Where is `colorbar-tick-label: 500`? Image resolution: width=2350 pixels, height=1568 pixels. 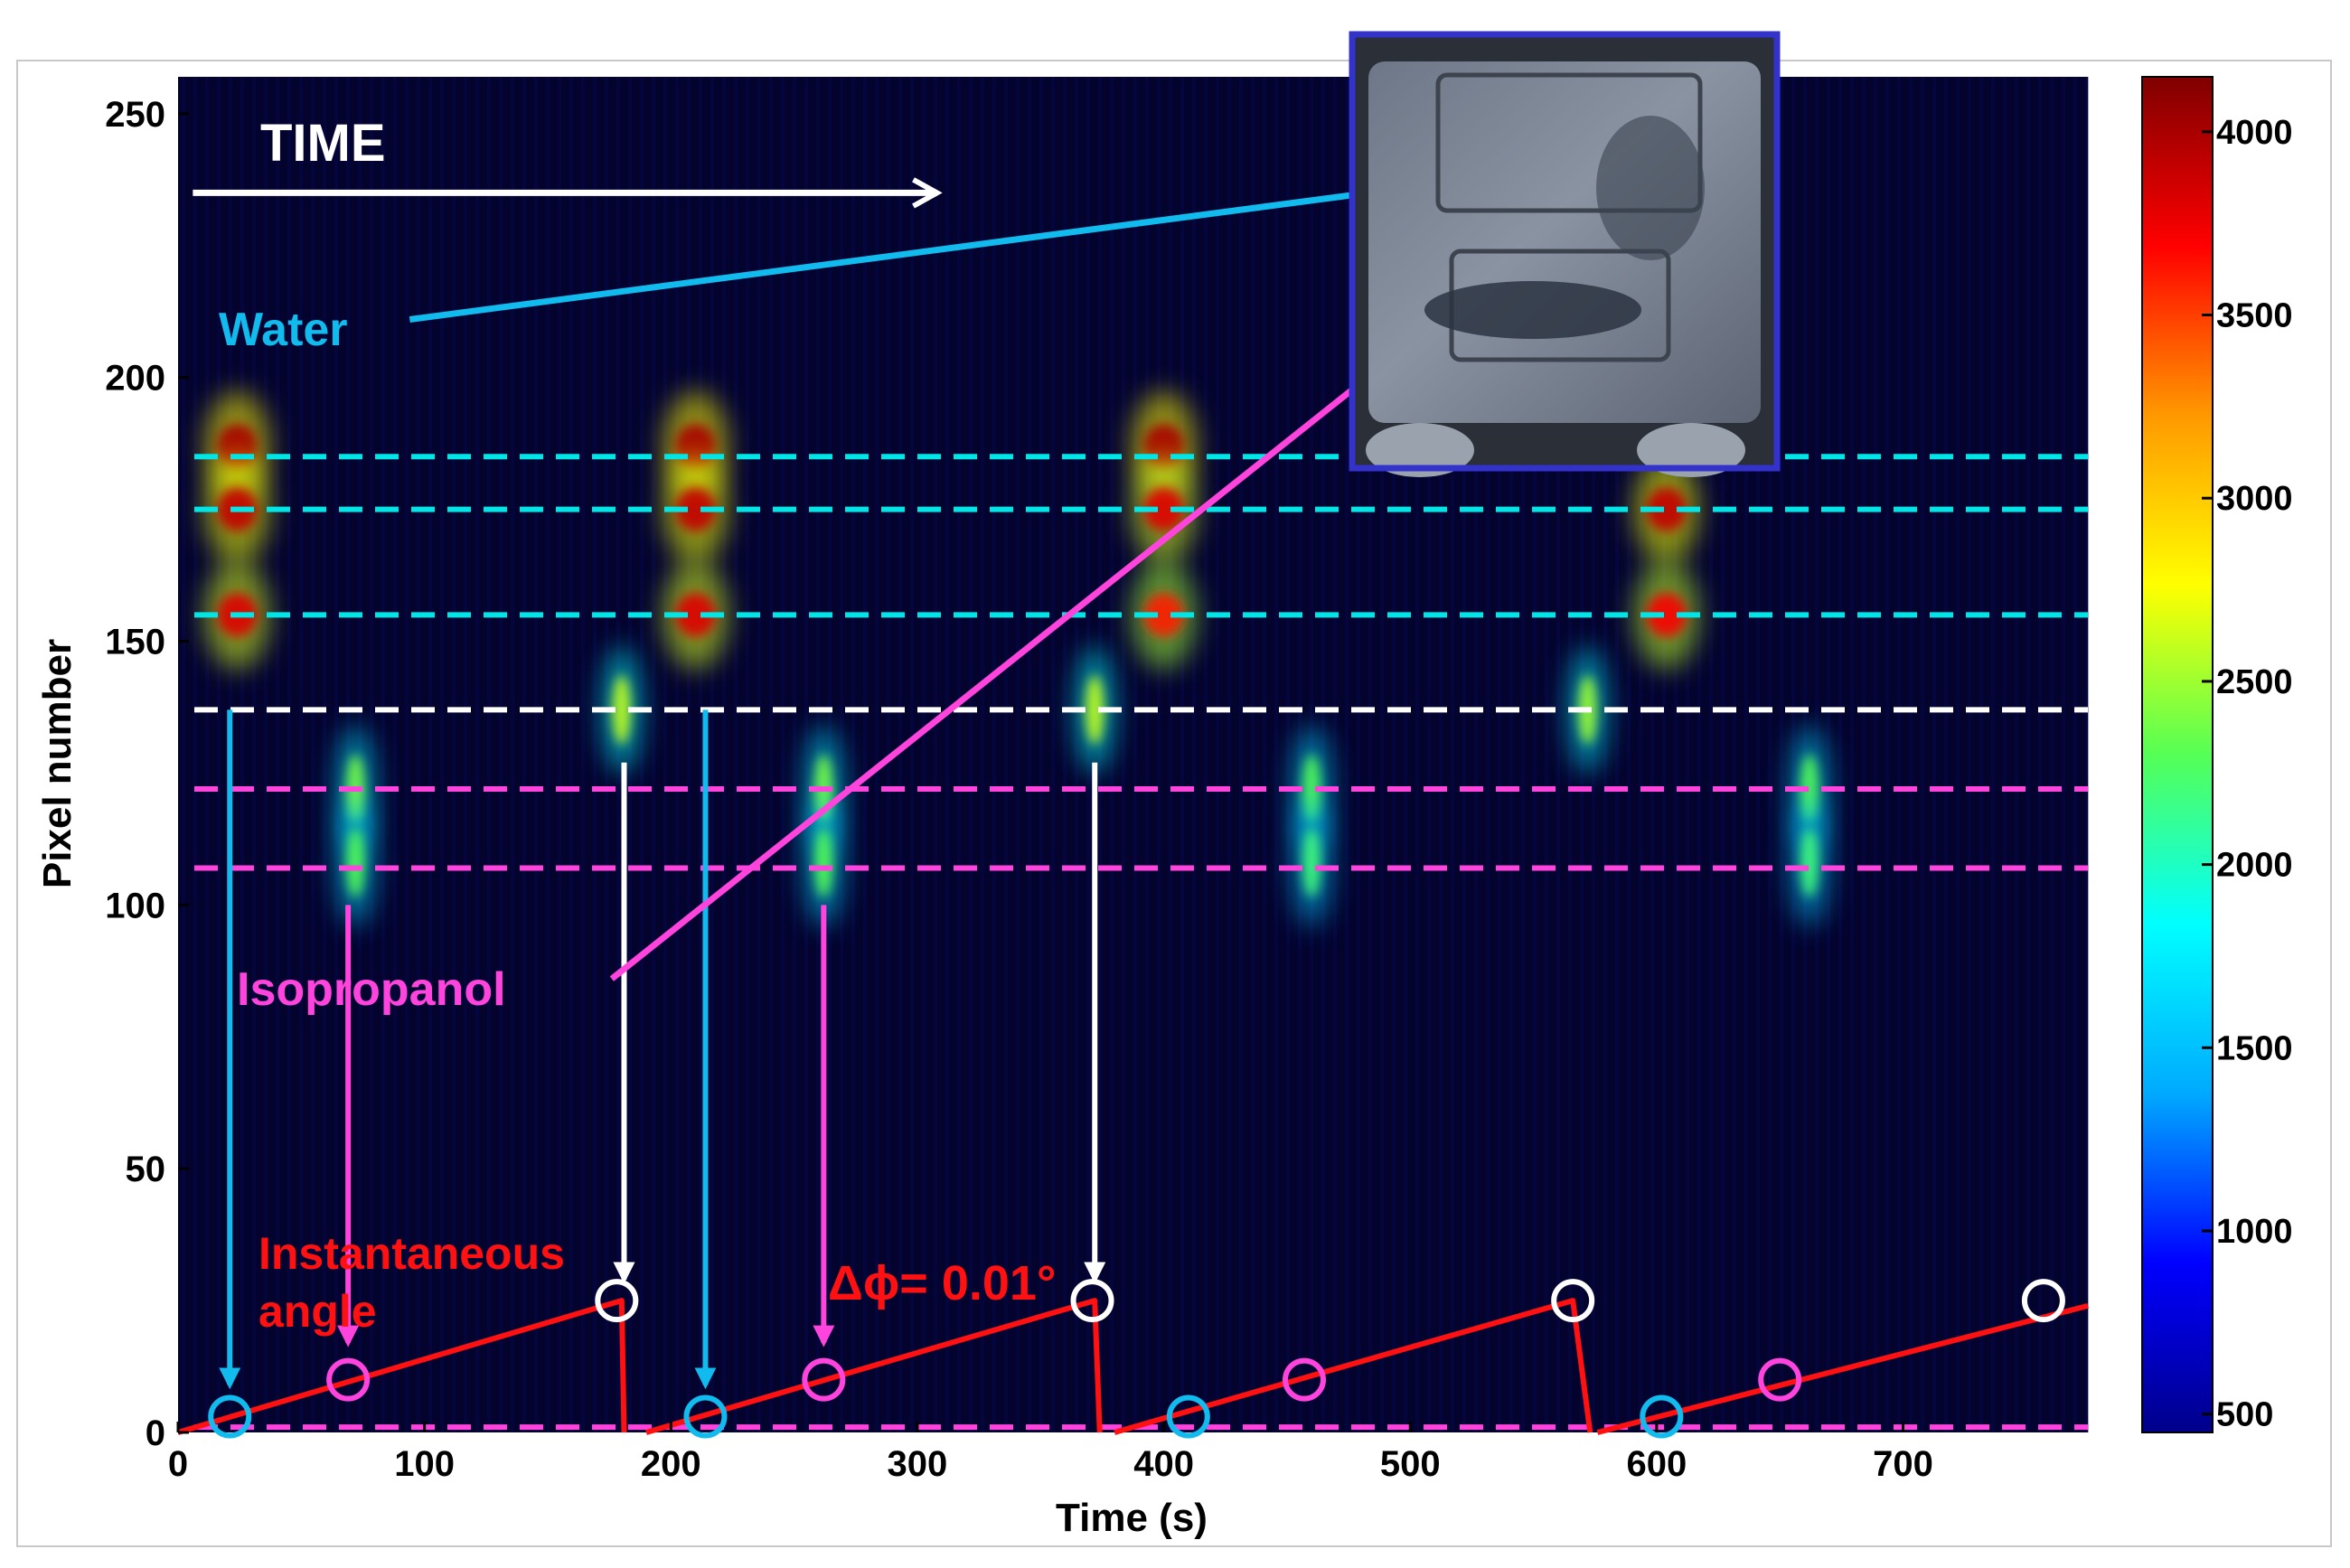 colorbar-tick-label: 500 is located at coordinates (2244, 1415).